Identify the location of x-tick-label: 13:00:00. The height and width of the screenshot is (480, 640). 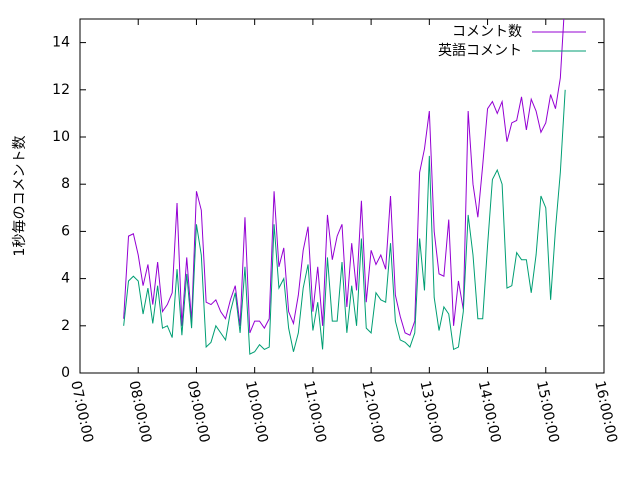
(431, 411).